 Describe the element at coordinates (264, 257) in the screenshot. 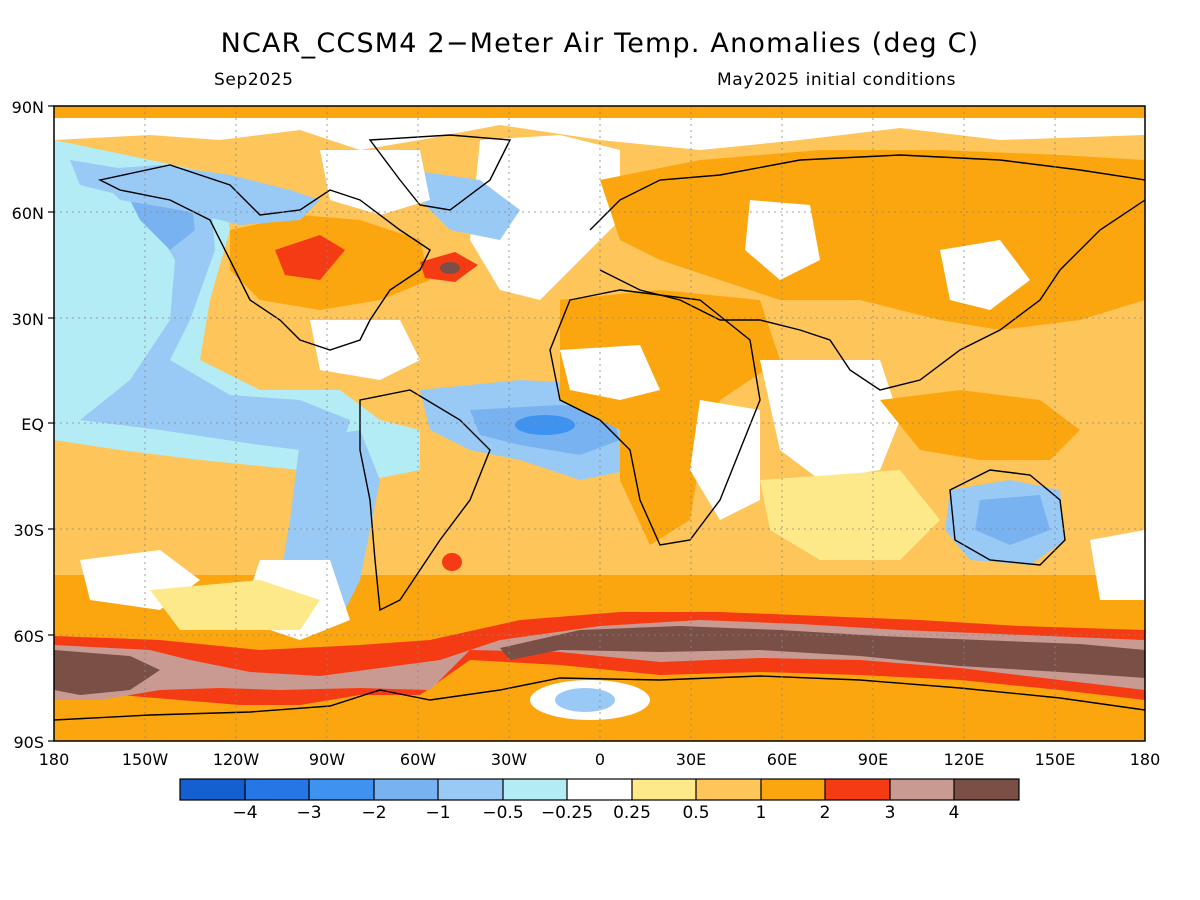

I see `coast-north-america` at that location.